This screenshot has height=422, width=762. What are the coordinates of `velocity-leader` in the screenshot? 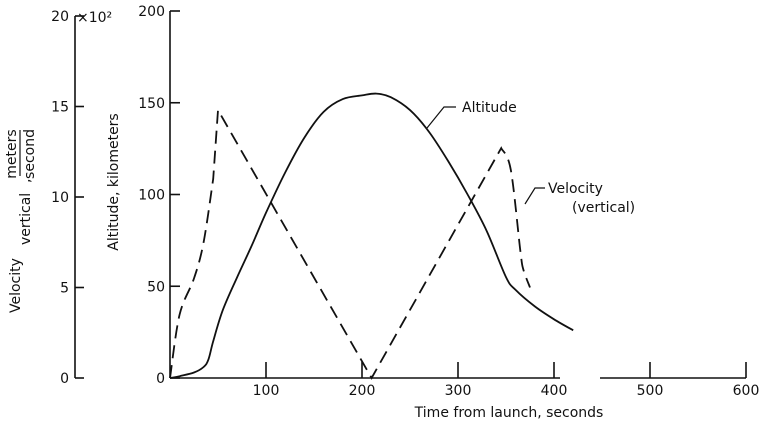 It's located at (534, 196).